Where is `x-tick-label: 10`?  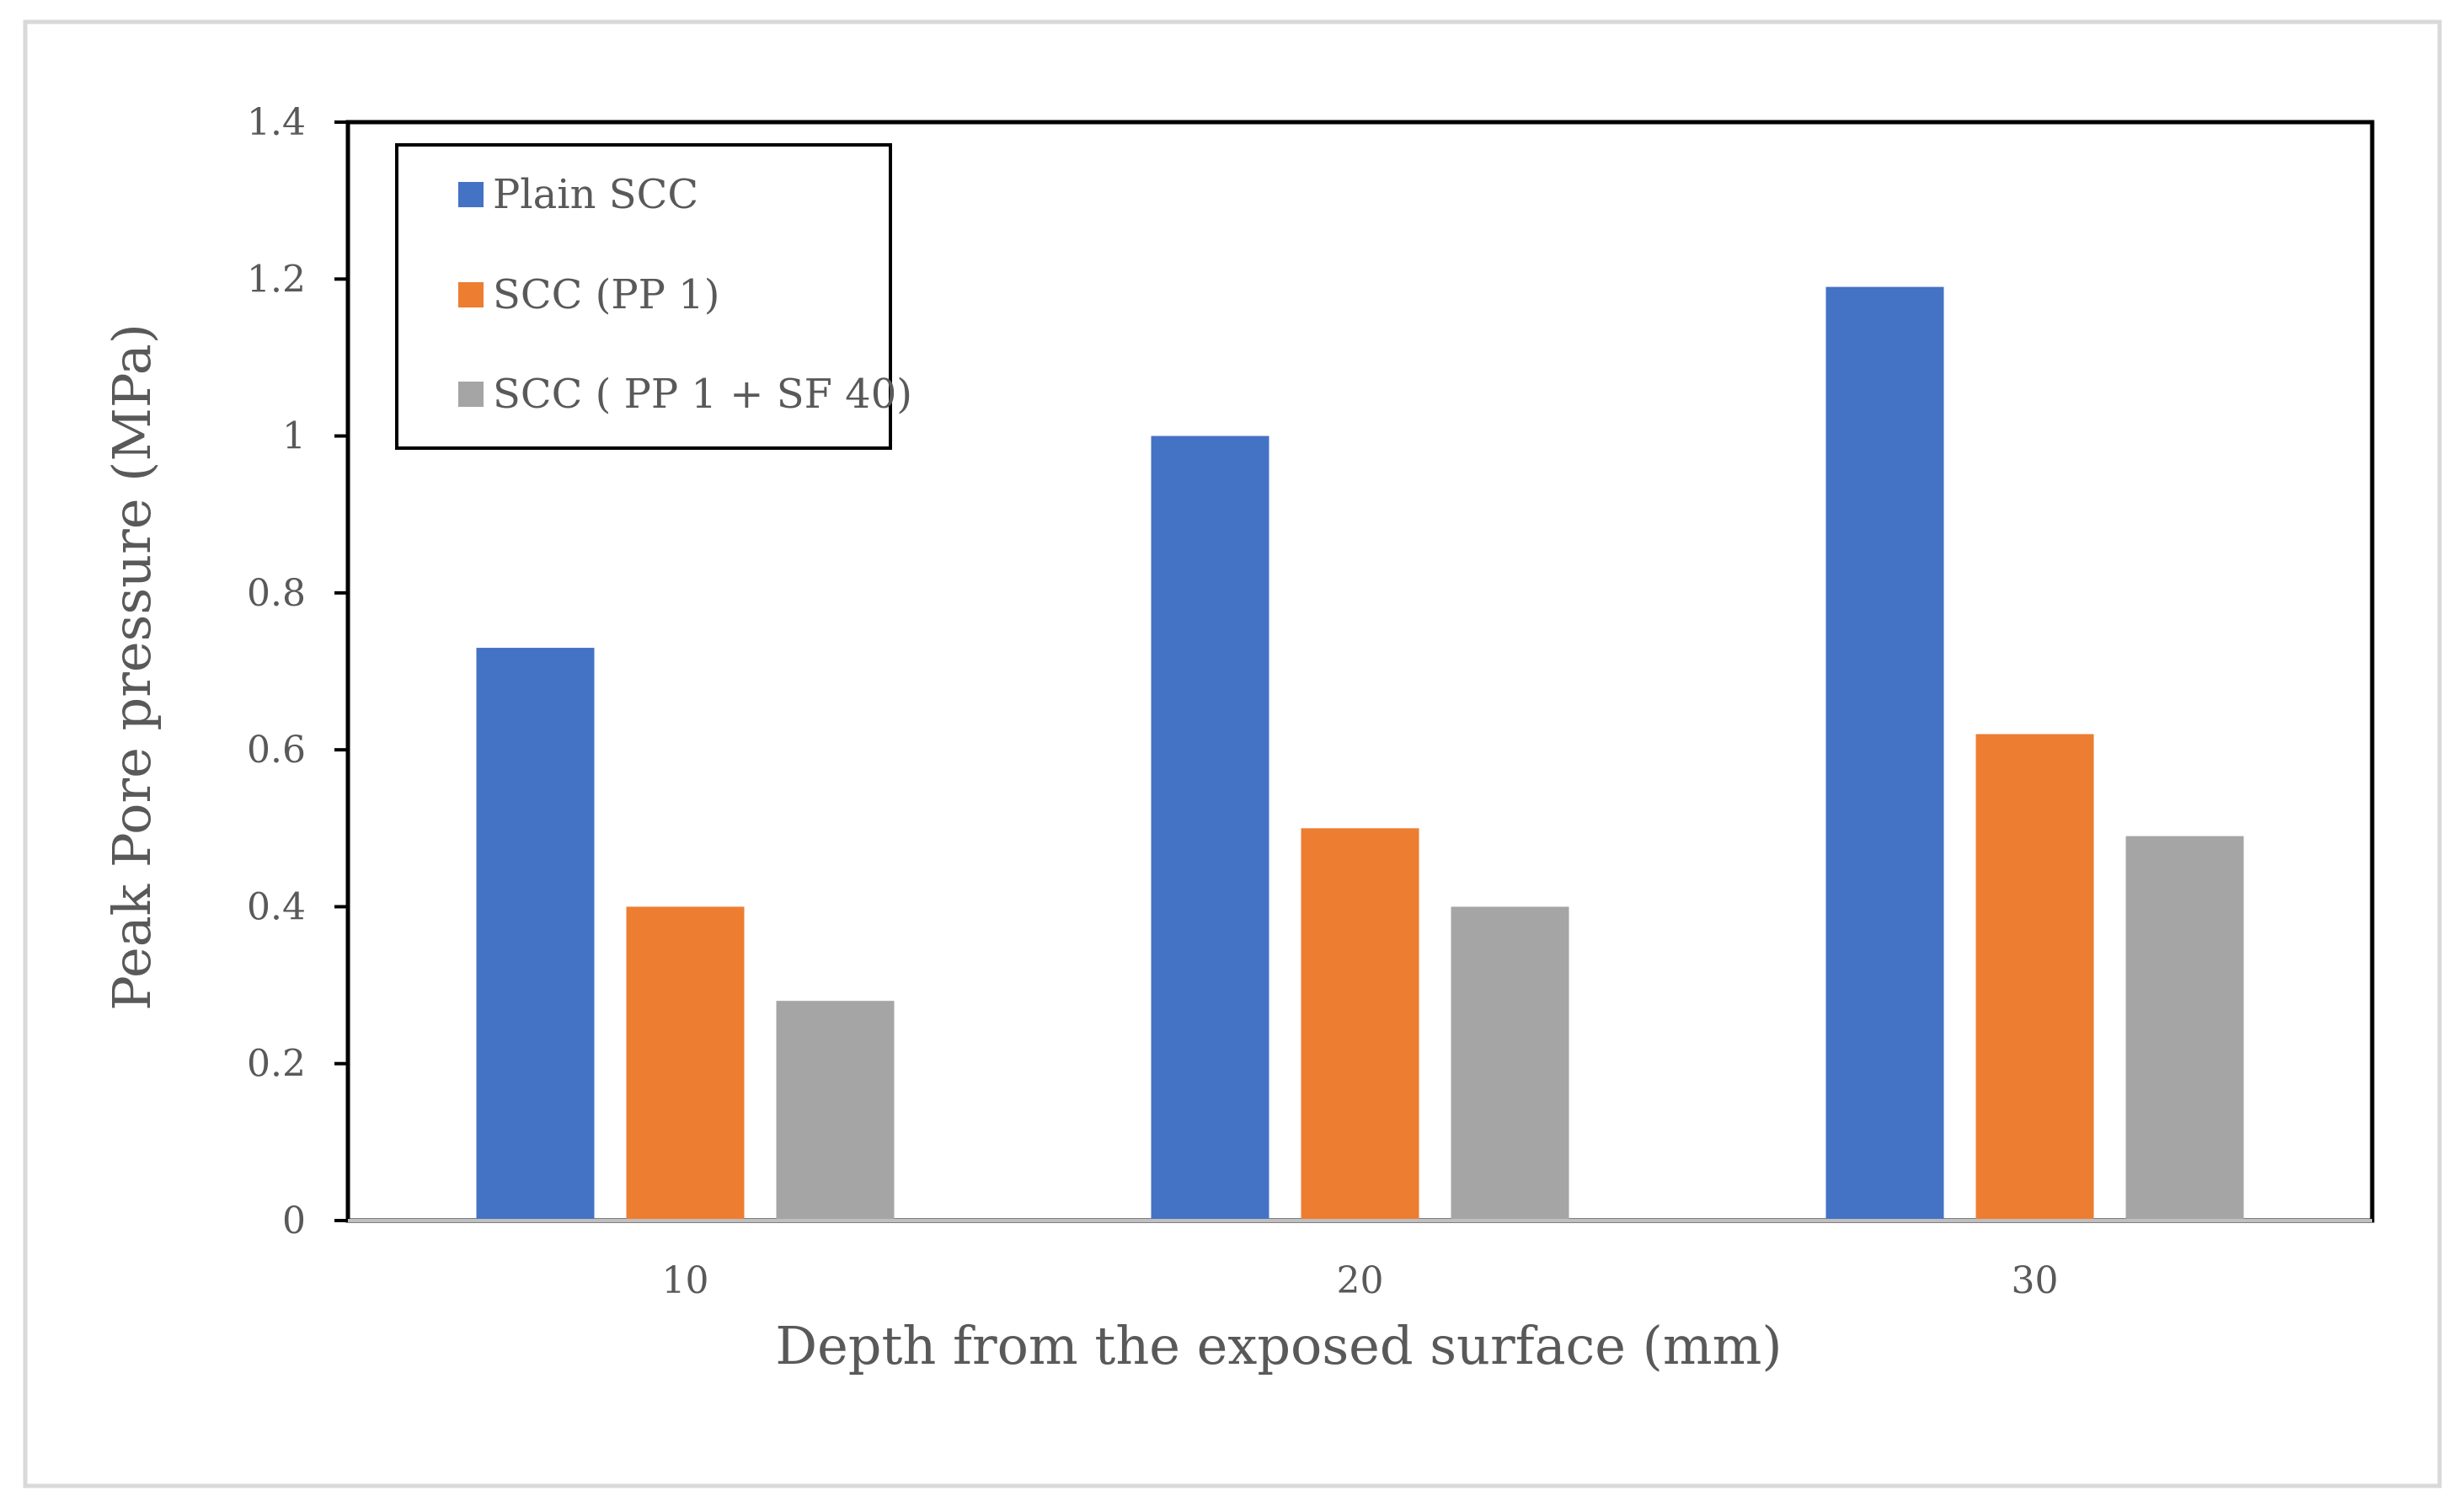 x-tick-label: 10 is located at coordinates (685, 1280).